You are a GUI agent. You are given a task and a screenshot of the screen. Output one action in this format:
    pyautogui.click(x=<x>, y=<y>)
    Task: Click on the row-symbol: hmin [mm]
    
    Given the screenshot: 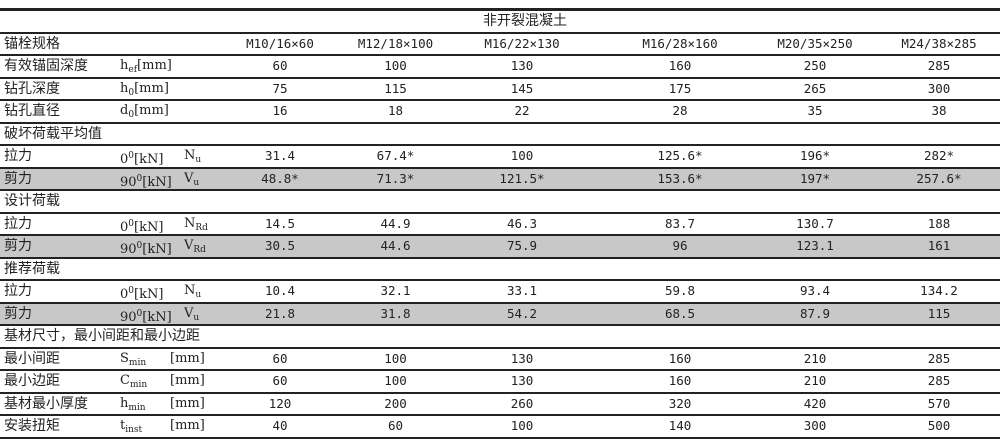 What is the action you would take?
    pyautogui.click(x=162, y=406)
    